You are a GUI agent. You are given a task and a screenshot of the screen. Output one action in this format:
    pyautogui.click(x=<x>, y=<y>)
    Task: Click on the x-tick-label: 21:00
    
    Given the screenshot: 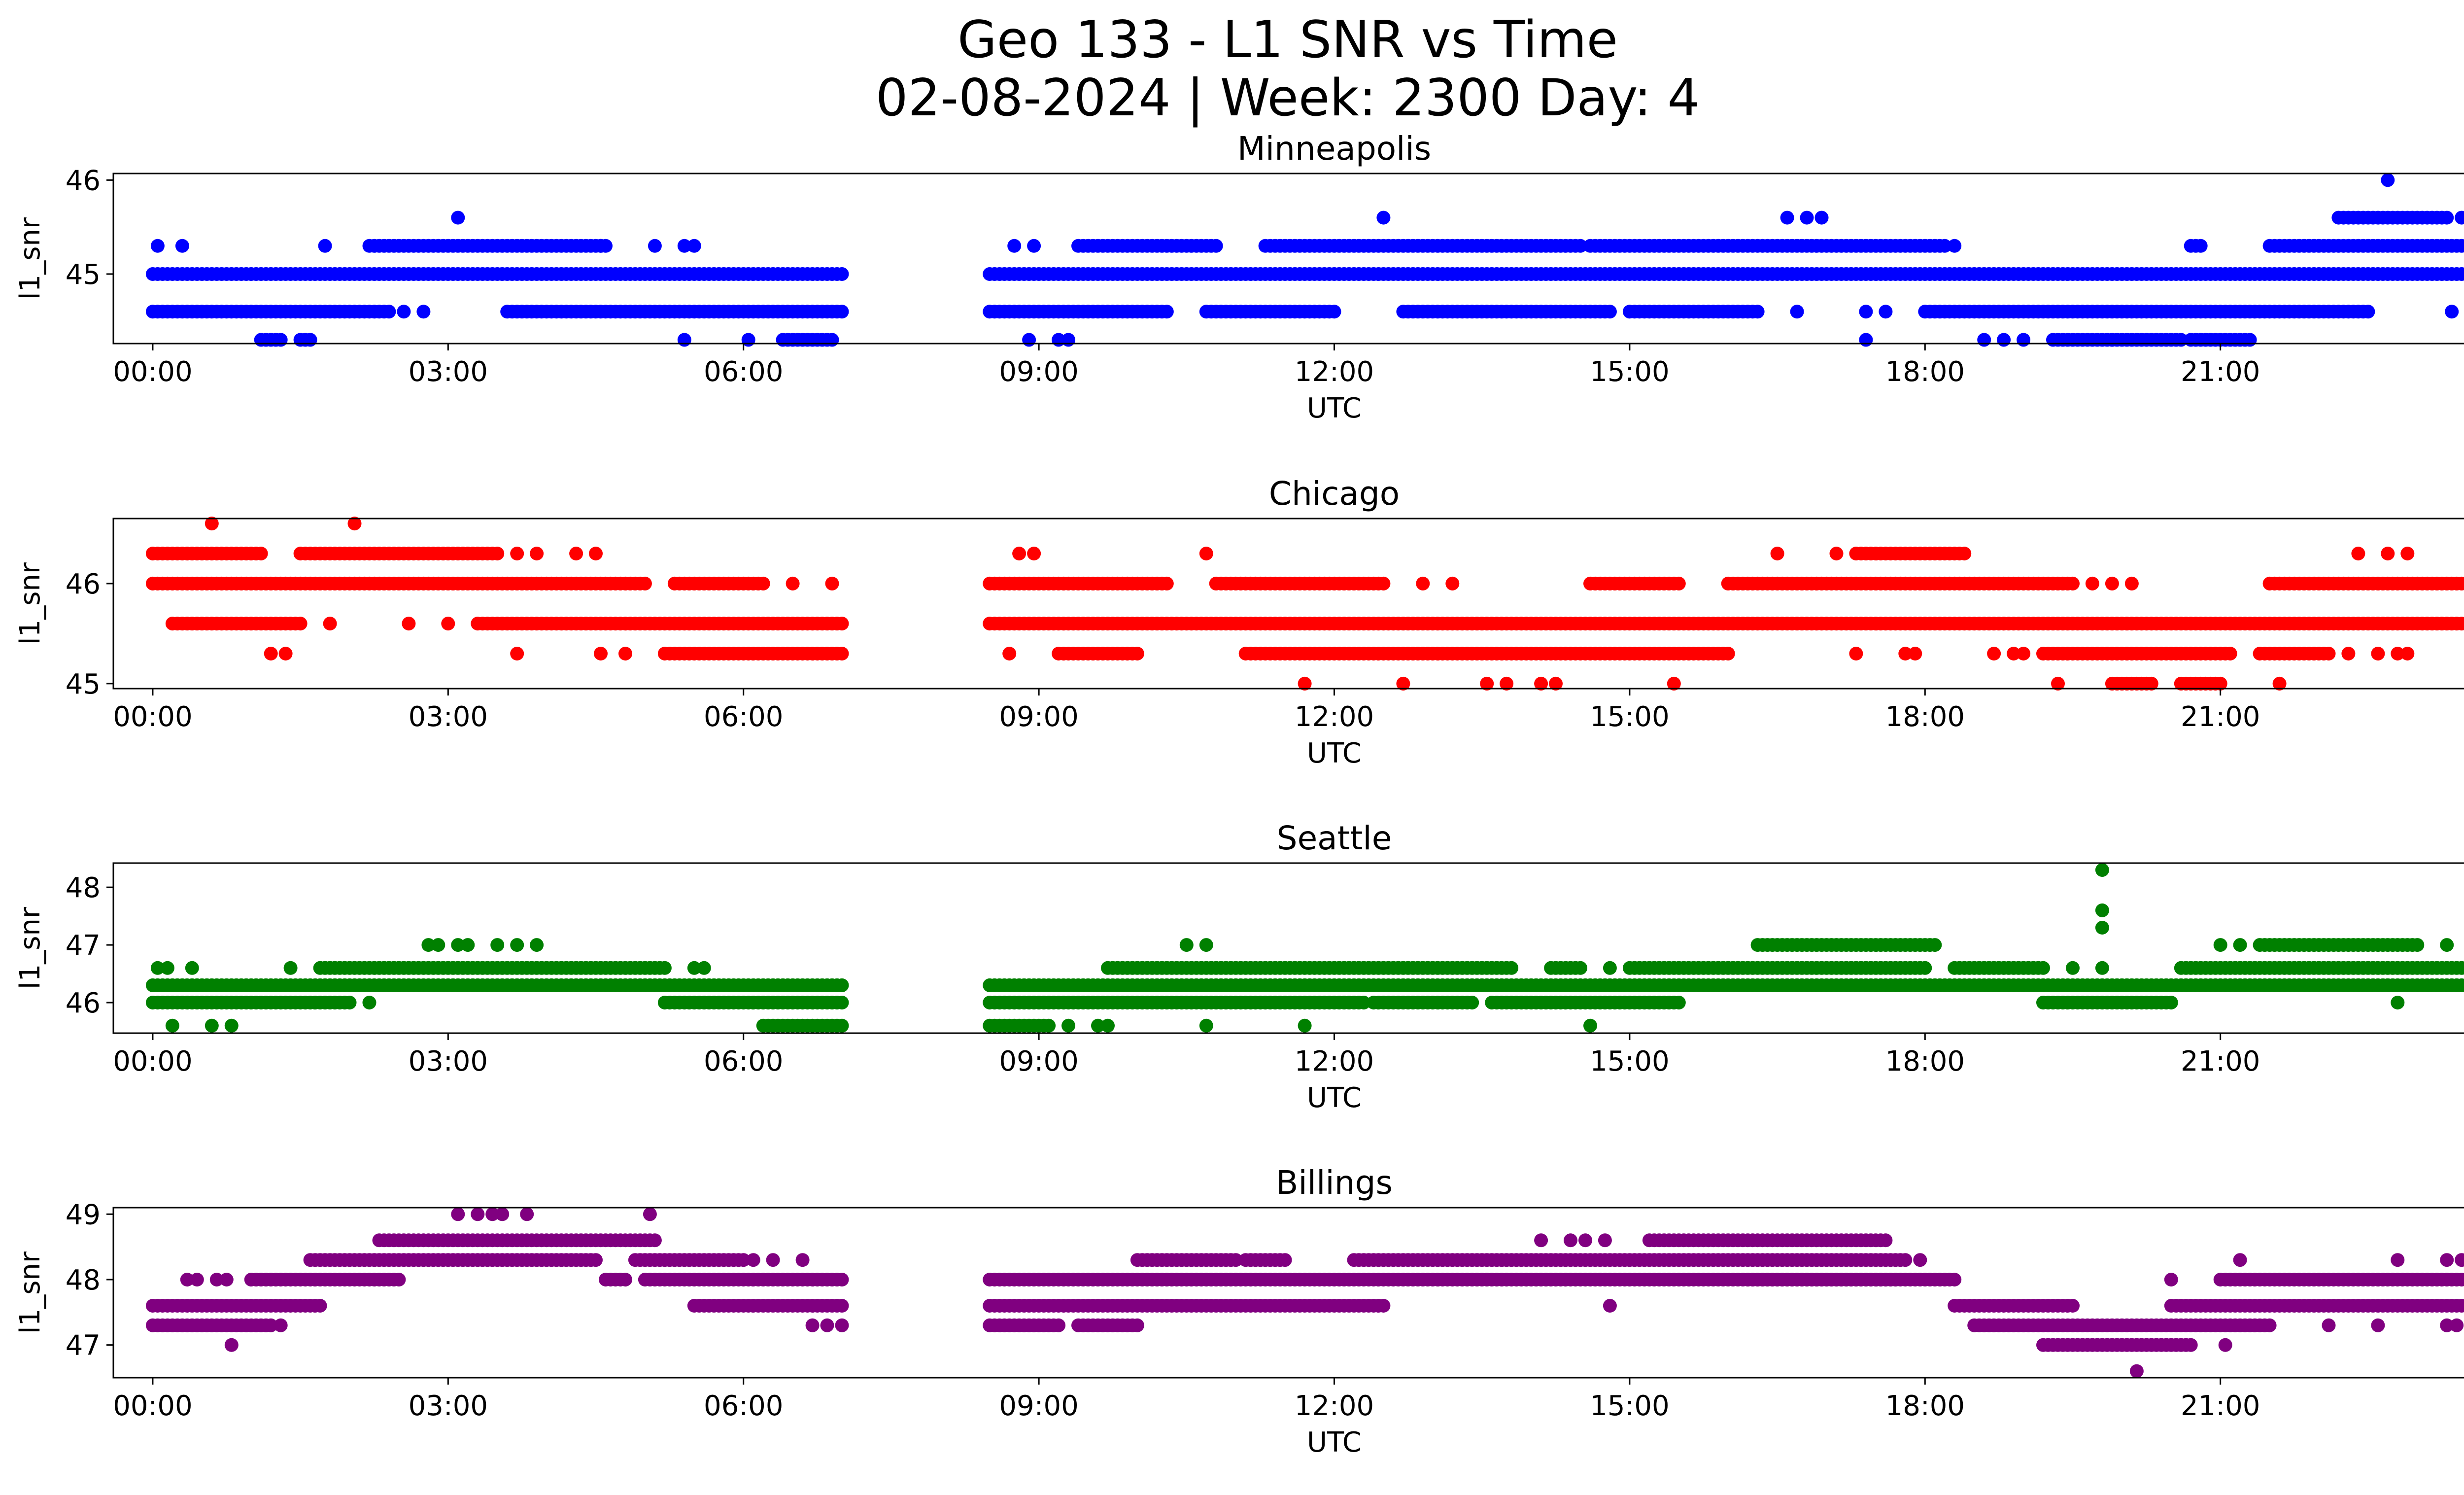 What is the action you would take?
    pyautogui.click(x=2220, y=717)
    